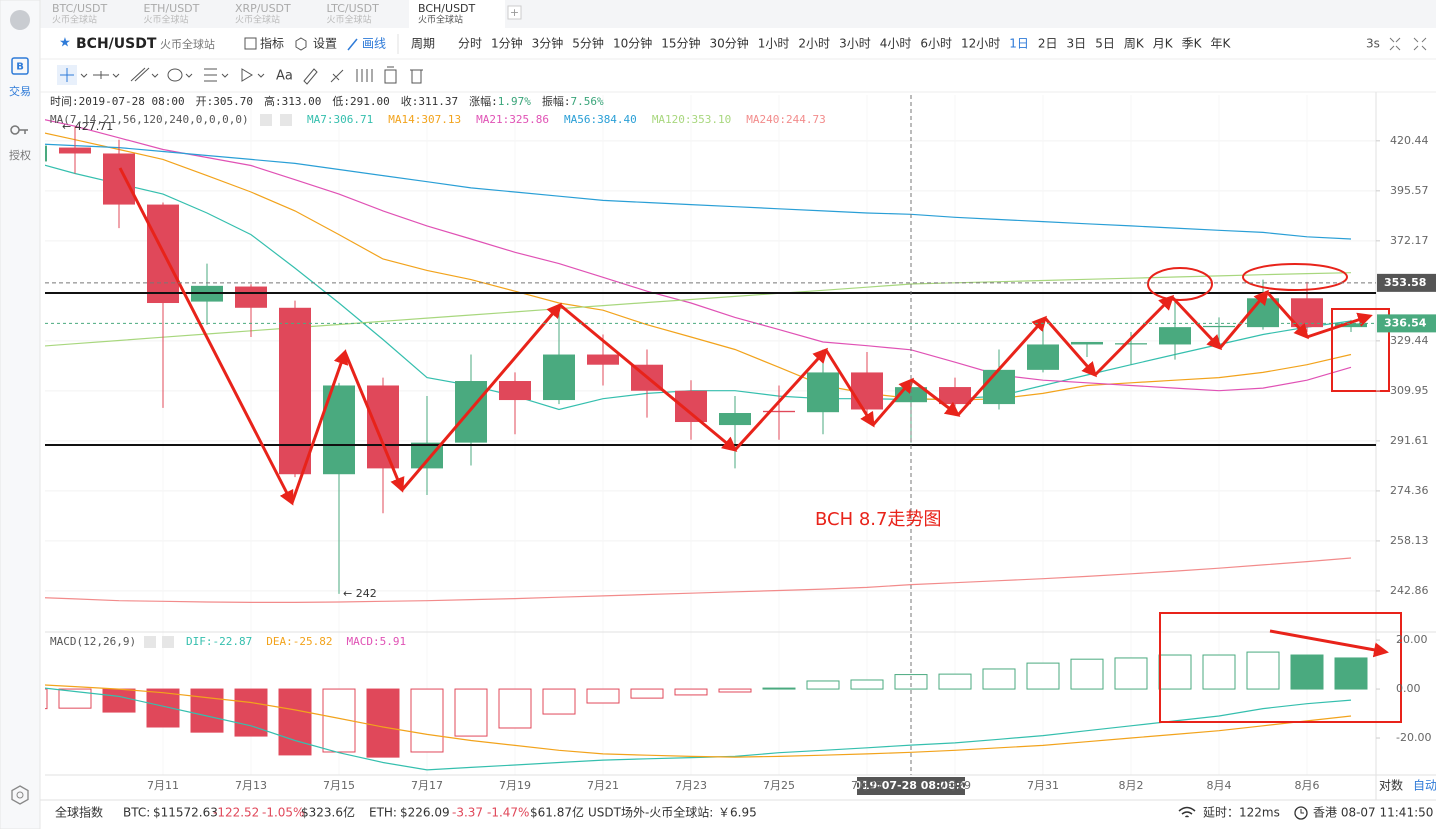 Image resolution: width=1436 pixels, height=829 pixels. What do you see at coordinates (341, 101) in the screenshot?
I see `info-label: 低:` at bounding box center [341, 101].